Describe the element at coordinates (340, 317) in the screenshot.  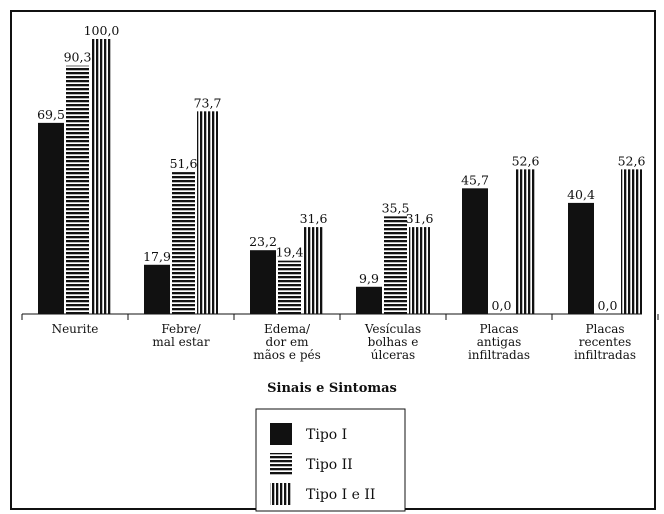
I see `x-ticks` at that location.